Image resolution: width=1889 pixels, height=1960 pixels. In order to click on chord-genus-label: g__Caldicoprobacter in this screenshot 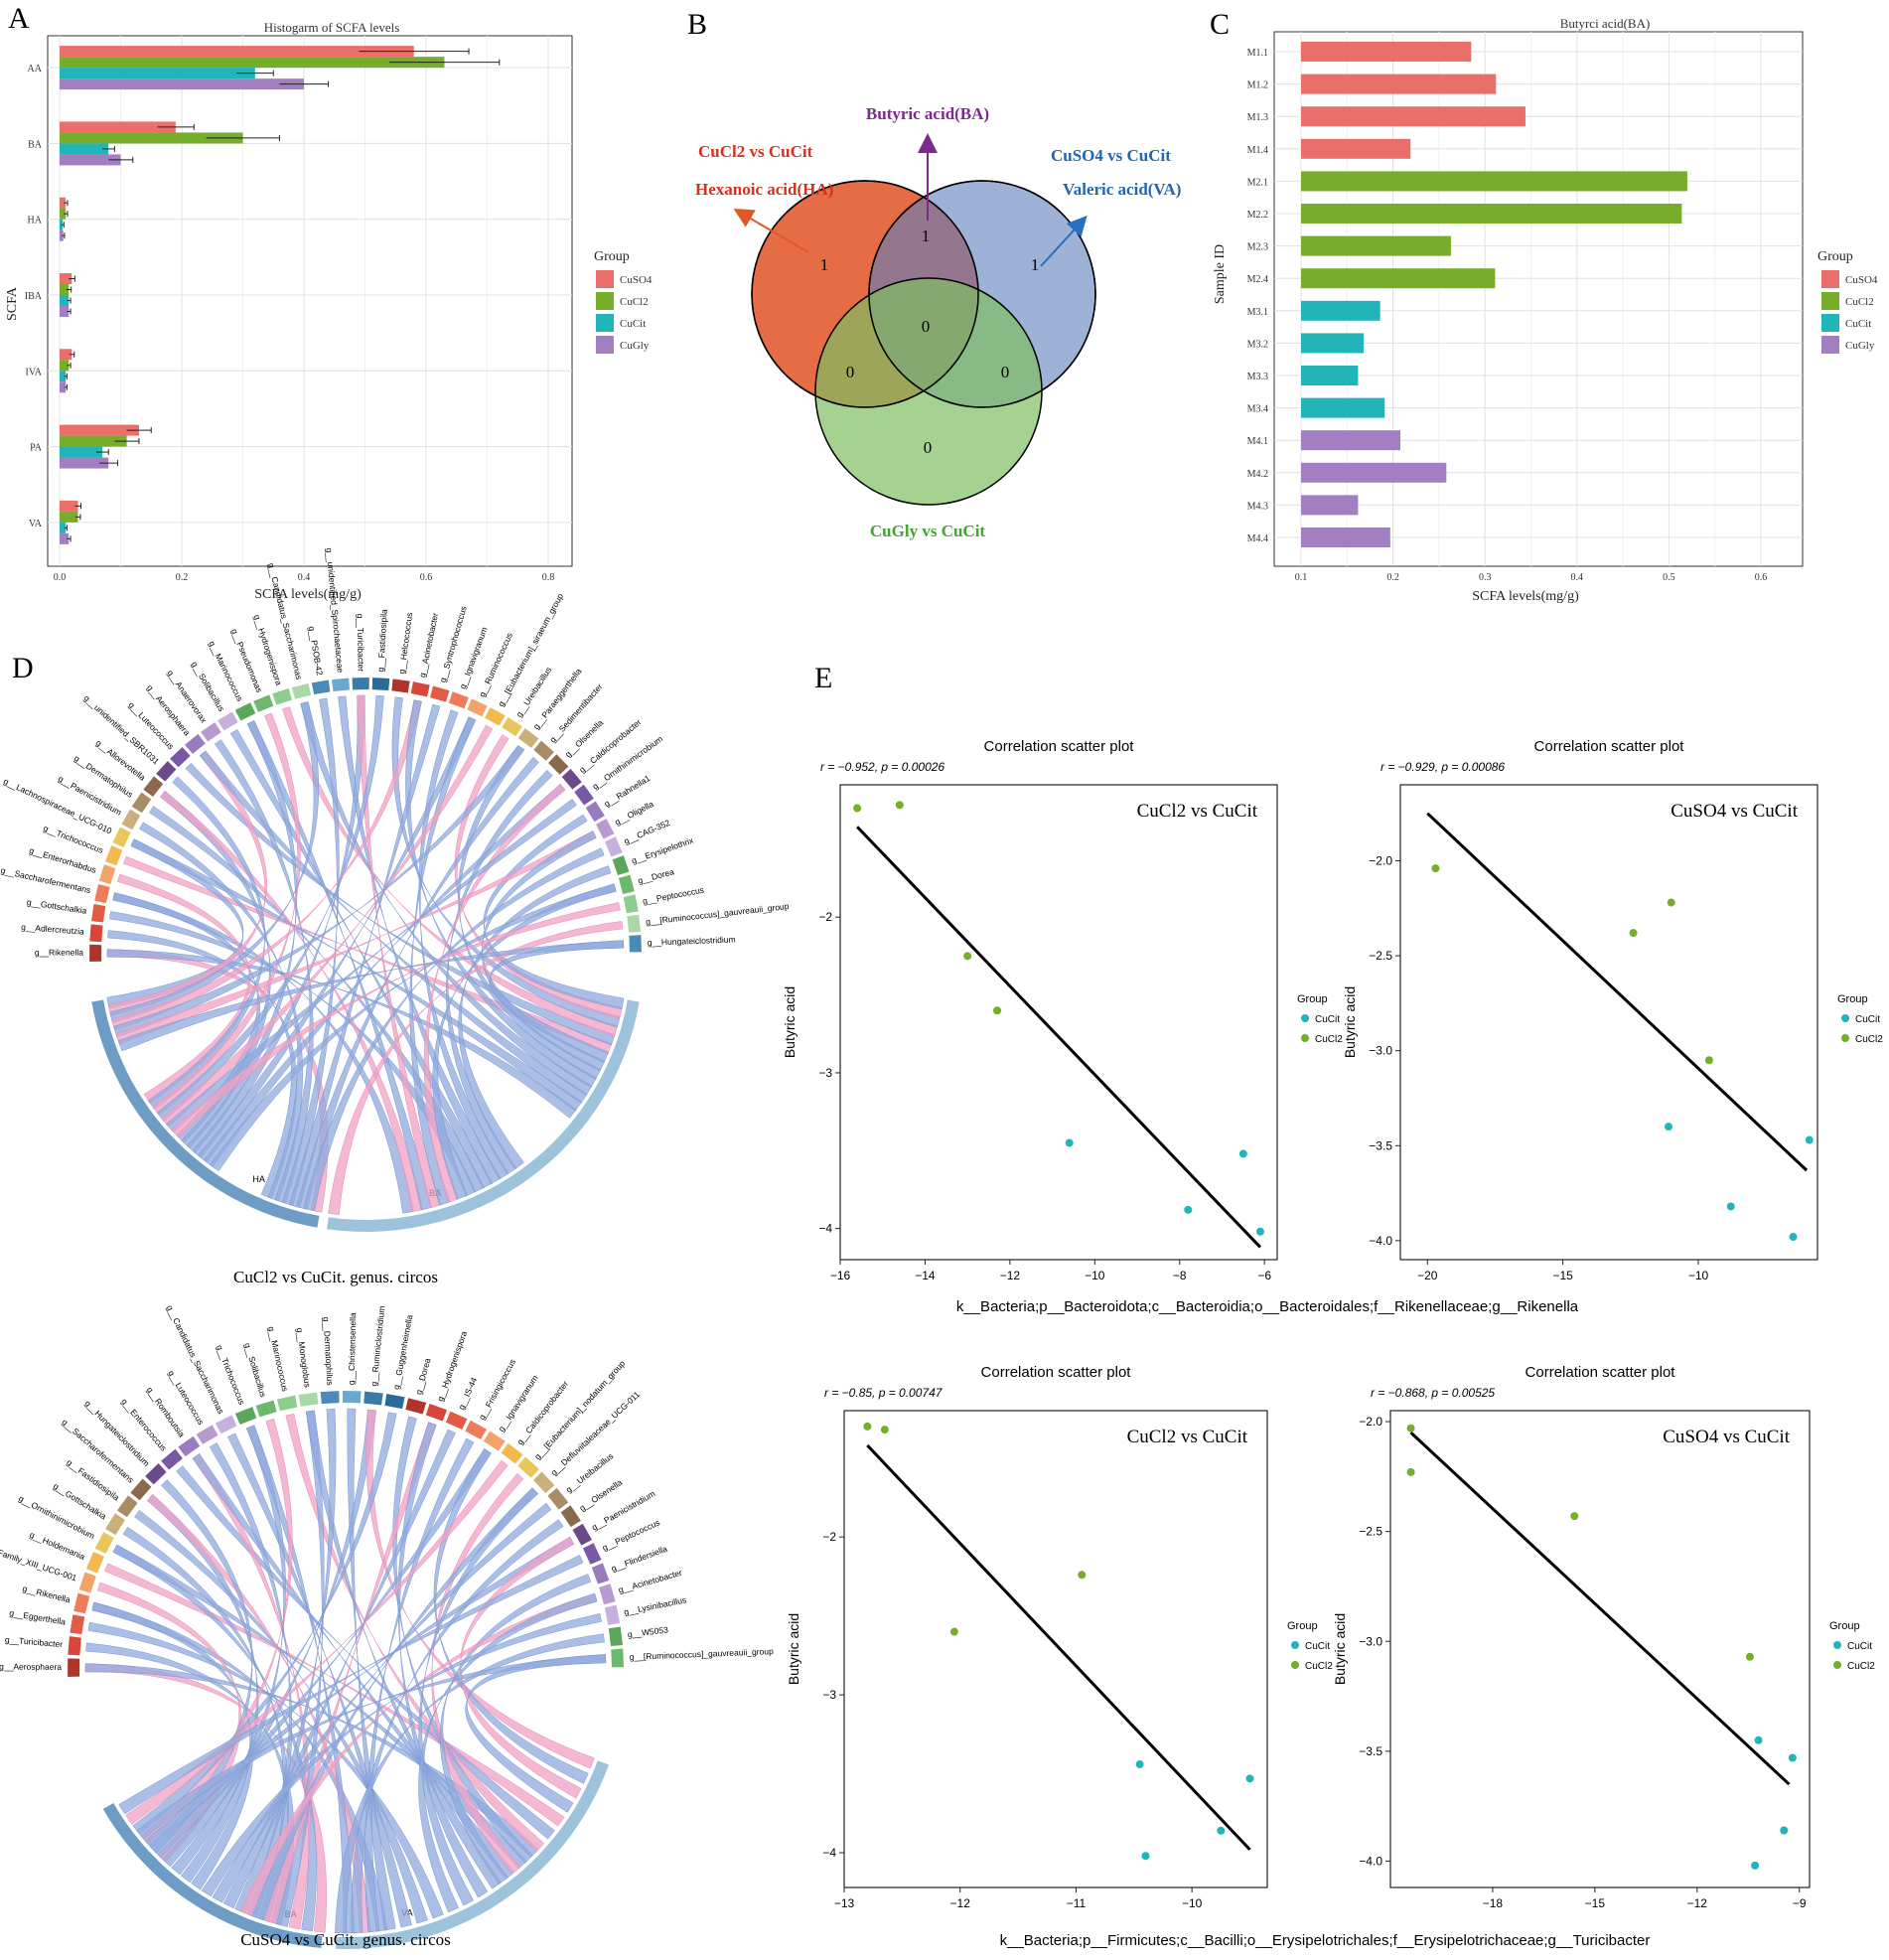, I will do `click(610, 746)`.